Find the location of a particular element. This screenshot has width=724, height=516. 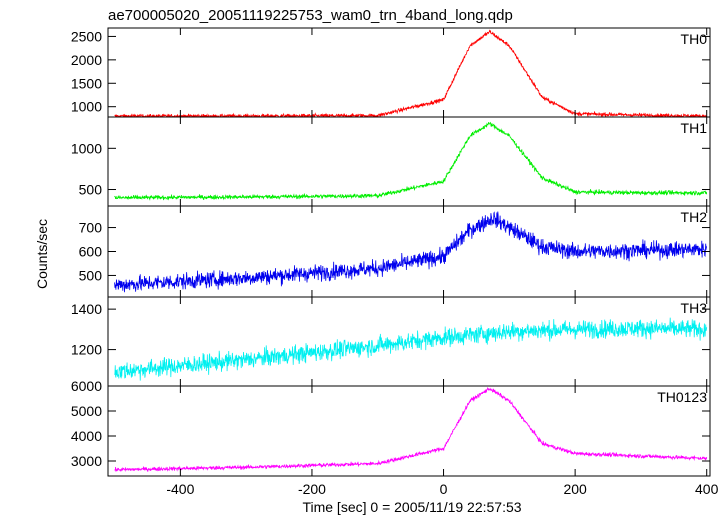

series-line-th1 is located at coordinates (411, 161).